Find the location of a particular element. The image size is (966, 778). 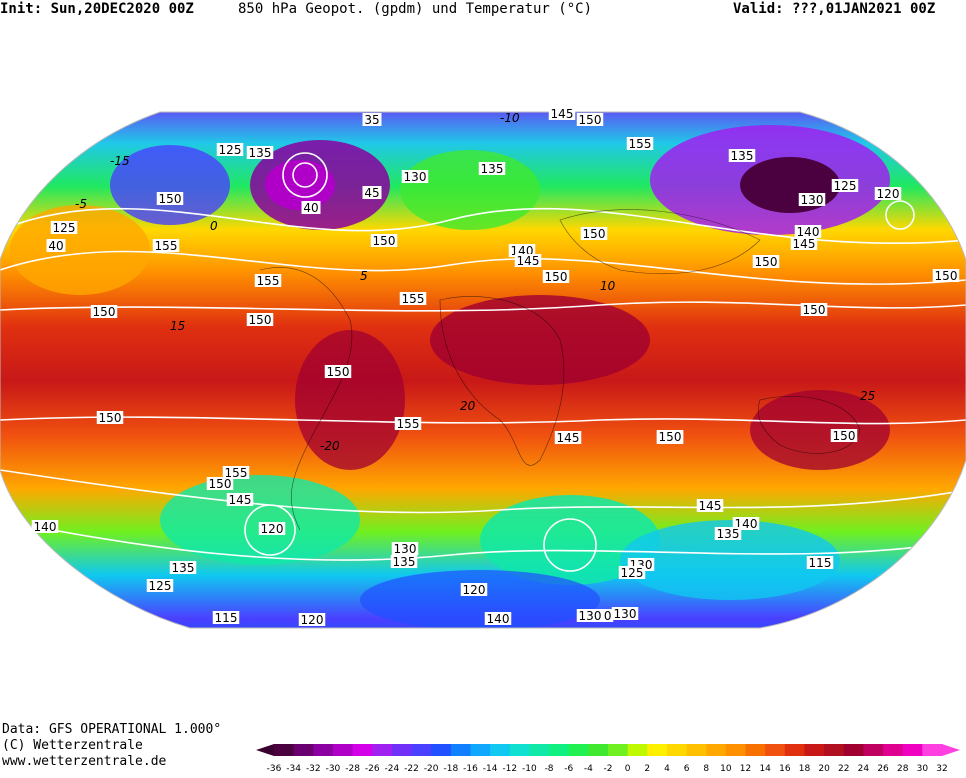

legend-tick-label: 12 is located at coordinates (745, 769).